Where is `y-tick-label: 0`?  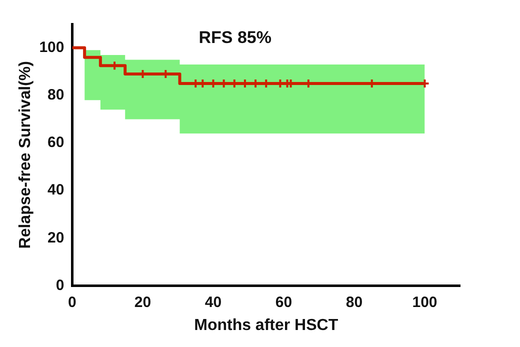
y-tick-label: 0 is located at coordinates (60, 285).